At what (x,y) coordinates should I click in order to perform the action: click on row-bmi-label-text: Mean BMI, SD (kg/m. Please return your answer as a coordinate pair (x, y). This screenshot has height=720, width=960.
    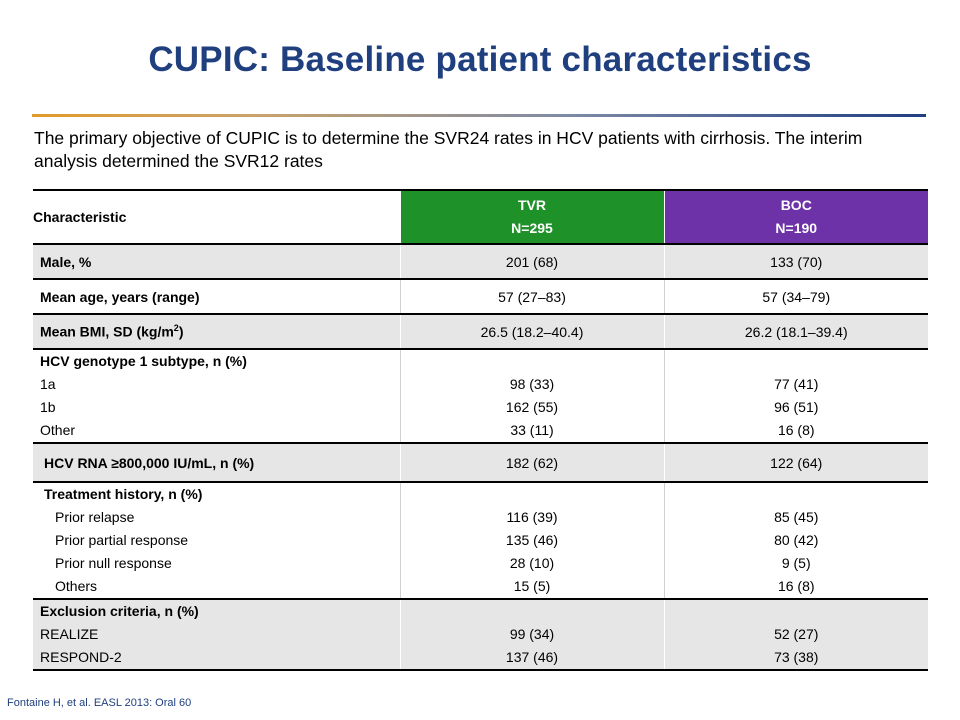
    Looking at the image, I should click on (107, 331).